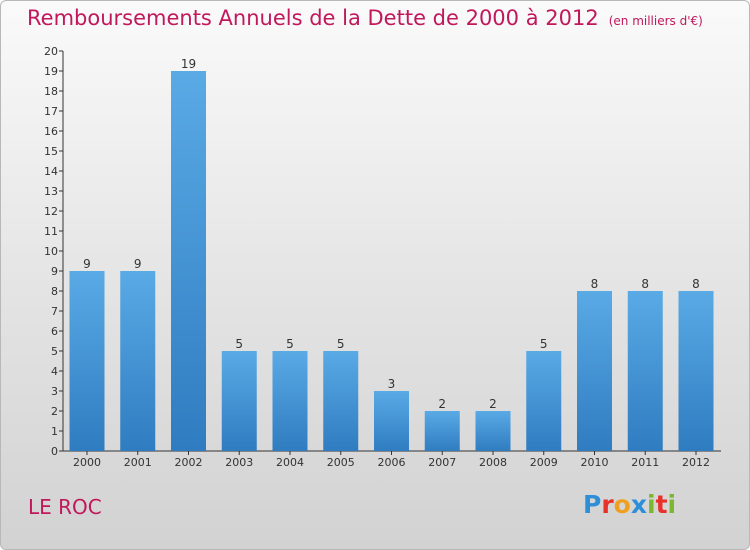 The height and width of the screenshot is (550, 750). Describe the element at coordinates (54, 331) in the screenshot. I see `y-tick-label: 6` at that location.